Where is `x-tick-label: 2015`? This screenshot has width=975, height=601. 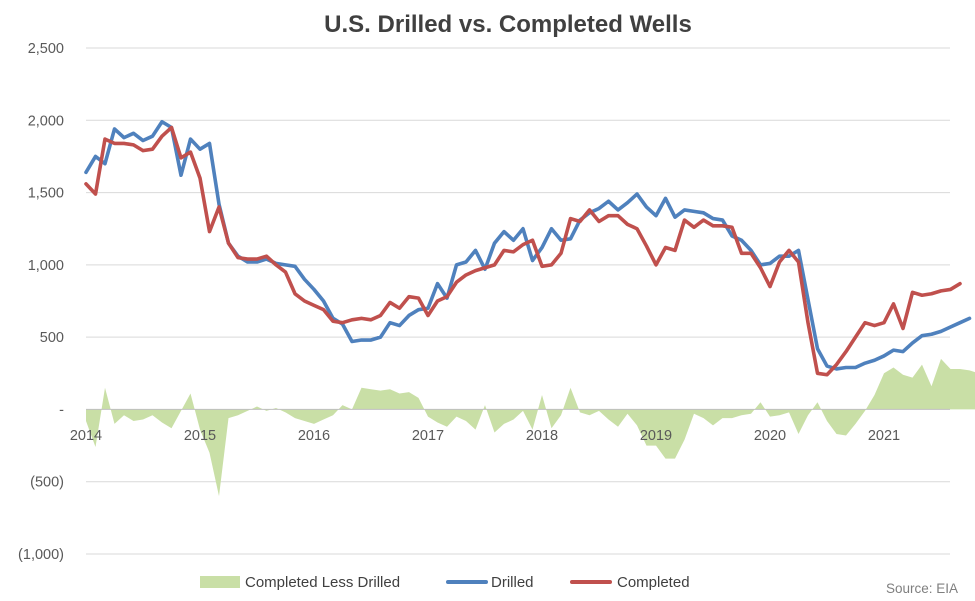
x-tick-label: 2015 is located at coordinates (200, 436).